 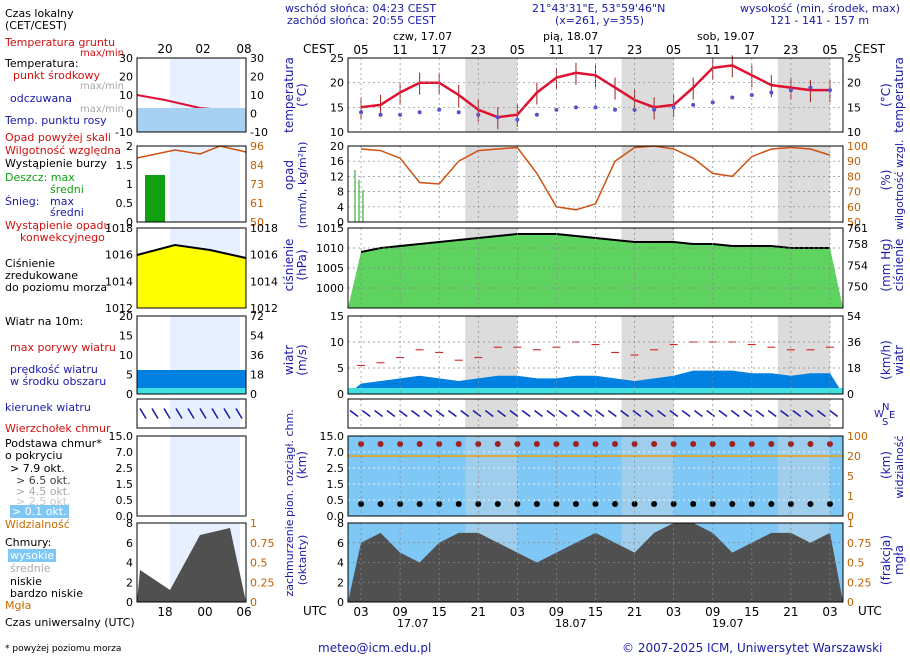 I want to click on cest-hour-3: 23, so click(x=478, y=50).